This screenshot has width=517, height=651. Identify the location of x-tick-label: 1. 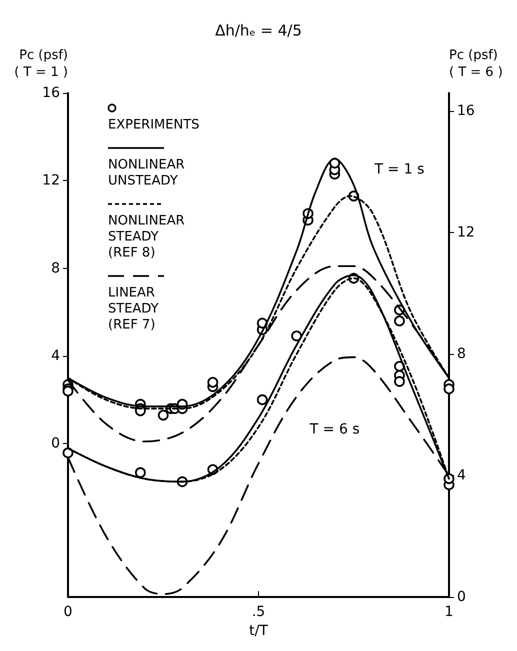
(449, 612).